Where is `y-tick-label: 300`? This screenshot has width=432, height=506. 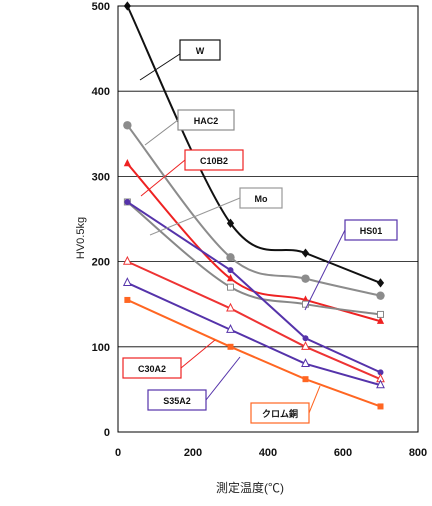
y-tick-label: 300 is located at coordinates (101, 177).